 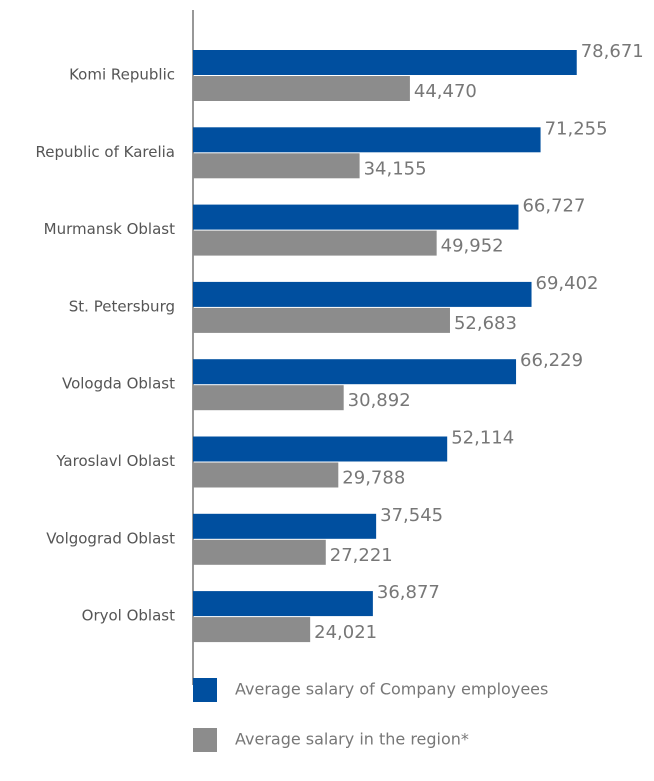 What do you see at coordinates (110, 538) in the screenshot?
I see `category-label: Volgograd Oblast` at bounding box center [110, 538].